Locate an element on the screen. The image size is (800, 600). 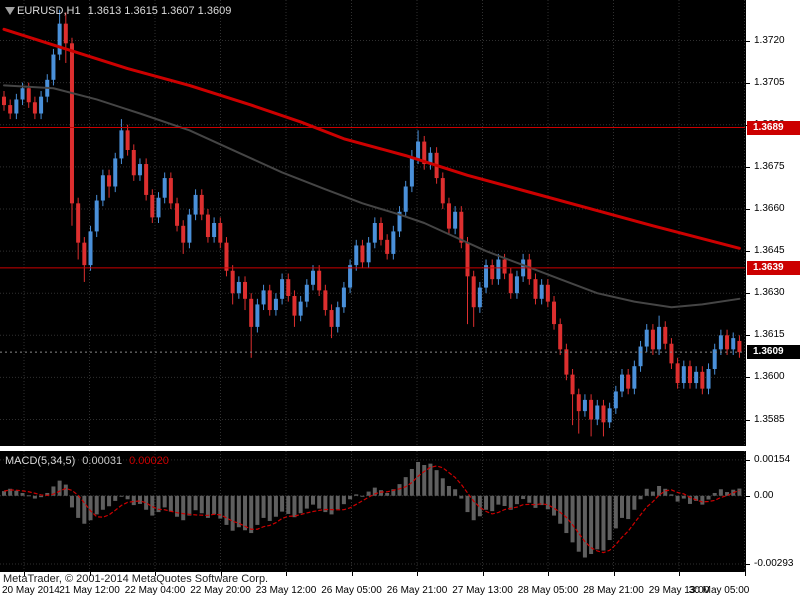
time-axis-label: 27 May 13:00 is located at coordinates (482, 590).